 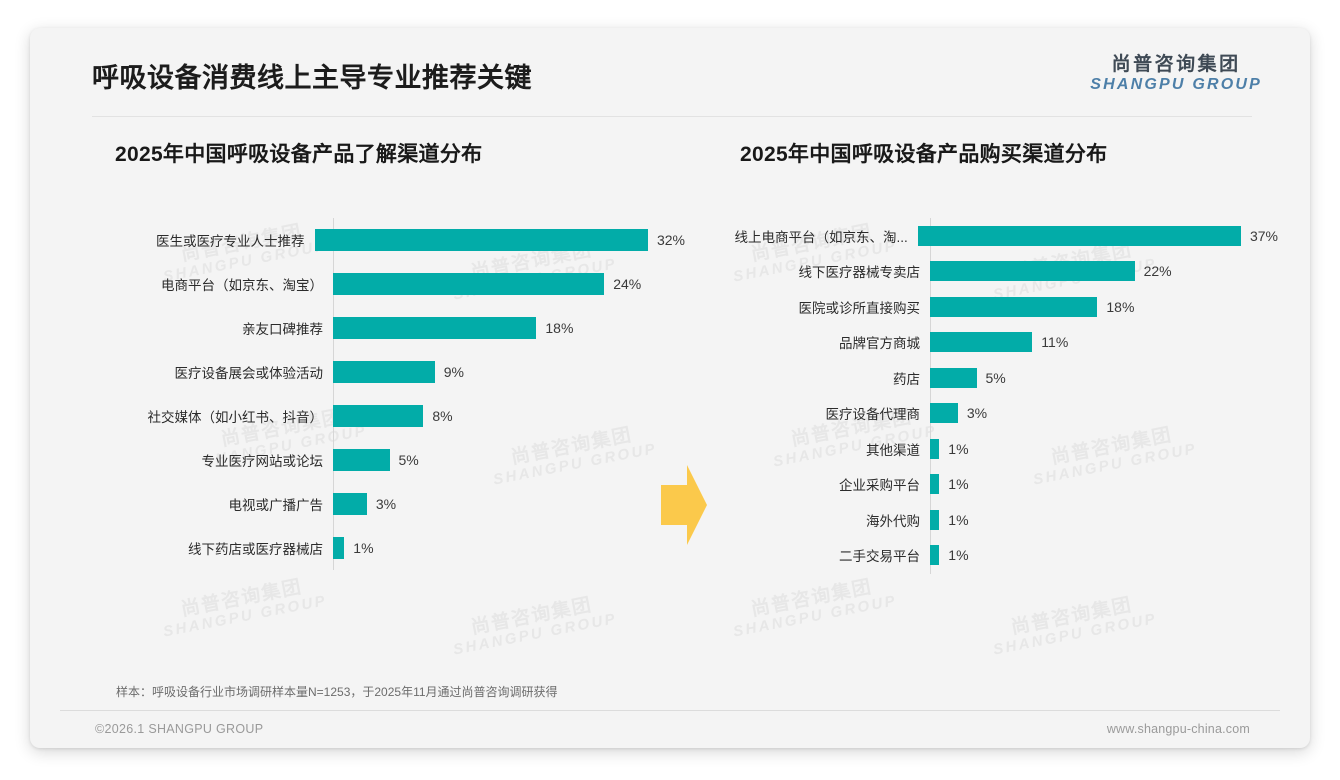 What do you see at coordinates (879, 344) in the screenshot?
I see `chart-category-label: 品牌官方商城` at bounding box center [879, 344].